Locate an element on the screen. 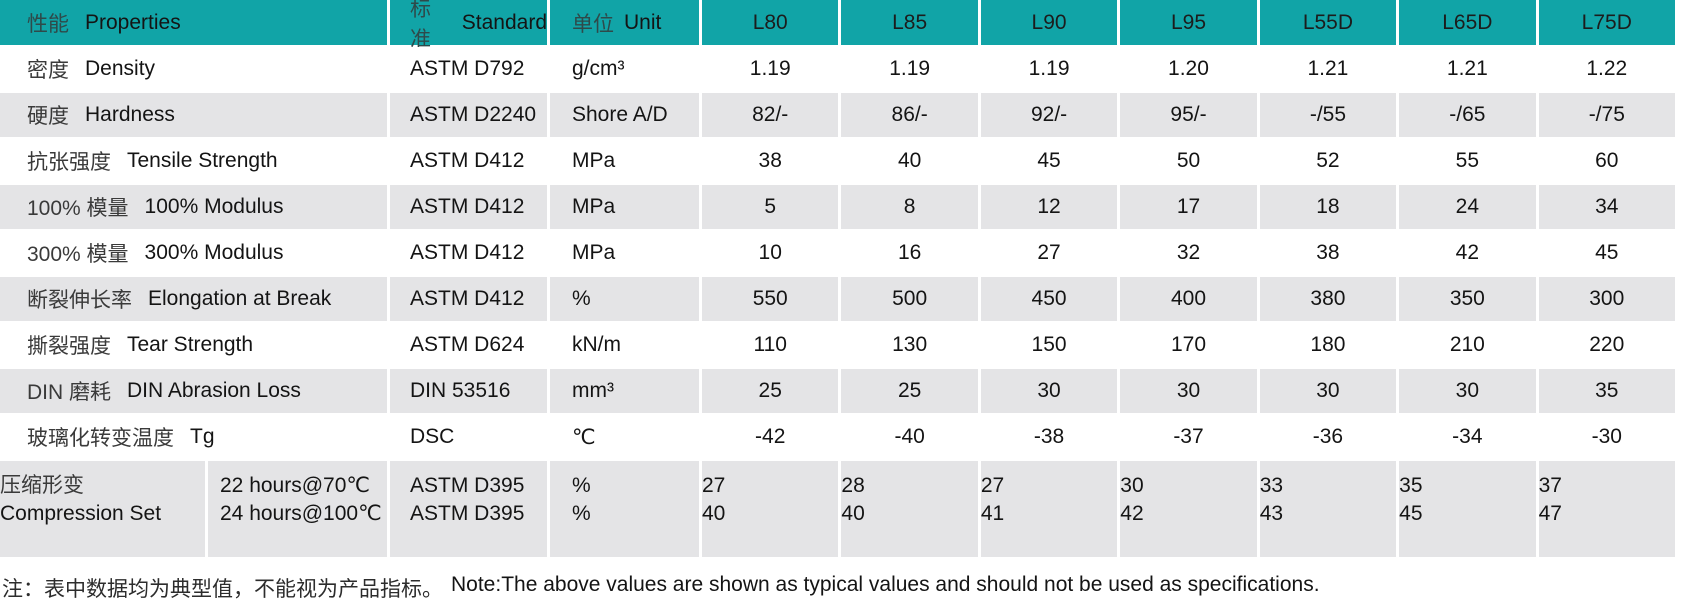 This screenshot has width=1683, height=614. value-cell: 10 is located at coordinates (770, 253).